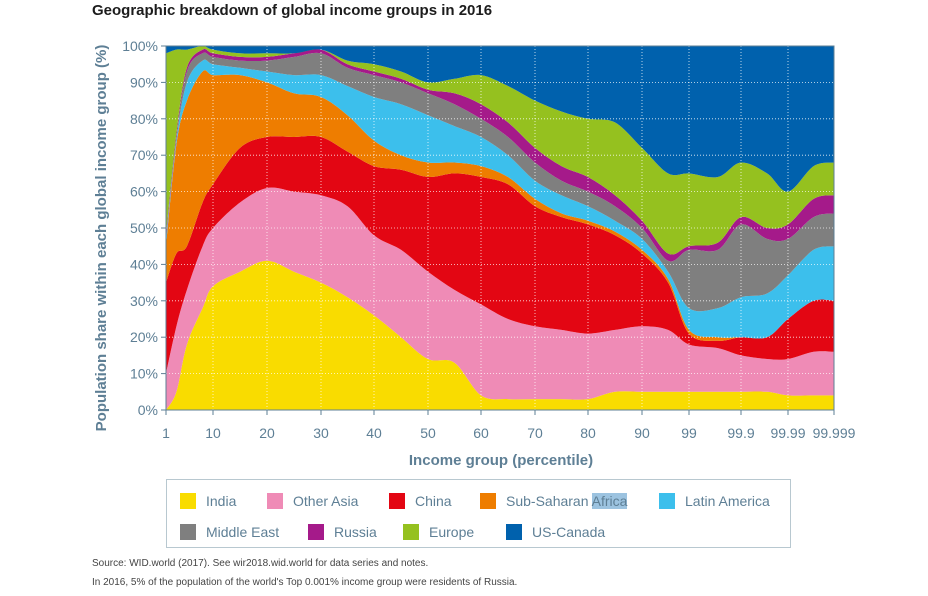 Image resolution: width=928 pixels, height=596 pixels. I want to click on x-tick-label: 90, so click(642, 433).